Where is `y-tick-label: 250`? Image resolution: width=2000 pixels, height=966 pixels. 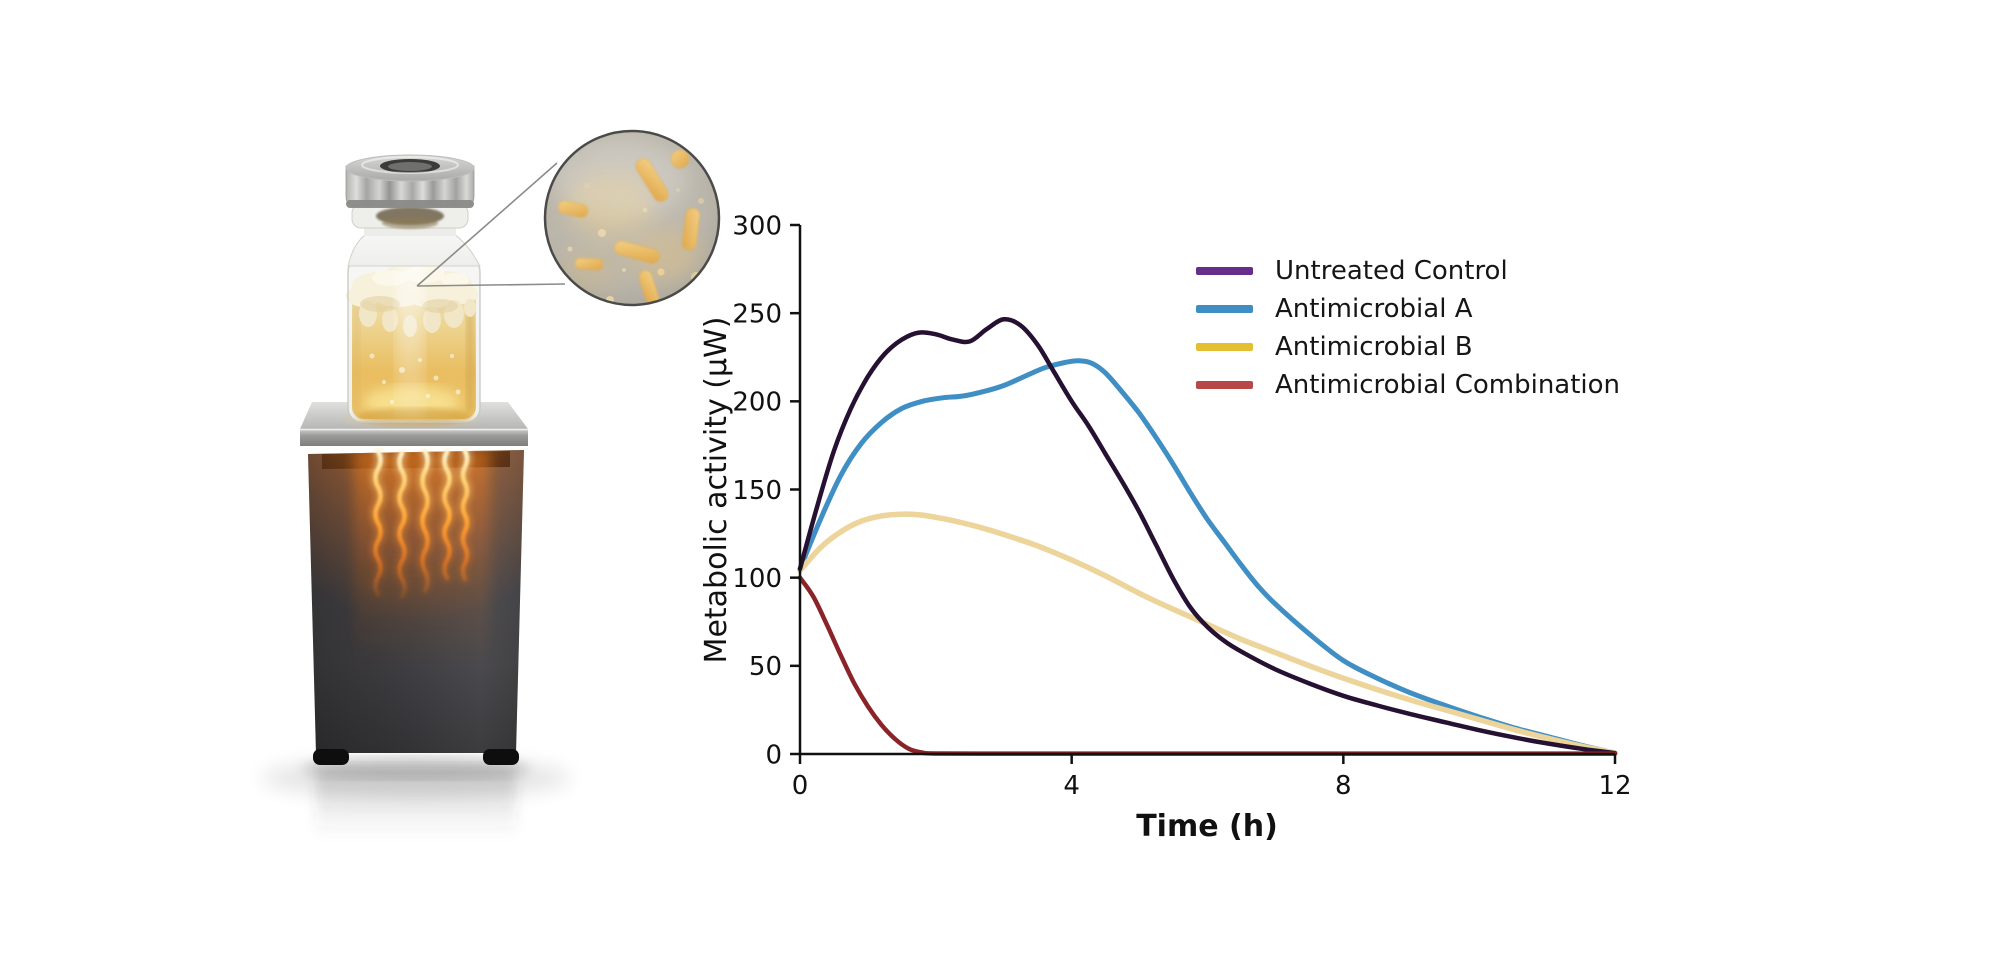 y-tick-label: 250 is located at coordinates (757, 315).